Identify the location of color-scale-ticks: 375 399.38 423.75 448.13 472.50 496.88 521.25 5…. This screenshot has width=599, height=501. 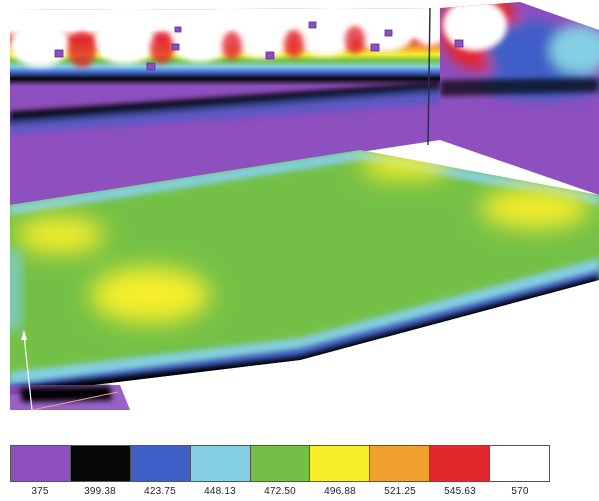
(280, 493).